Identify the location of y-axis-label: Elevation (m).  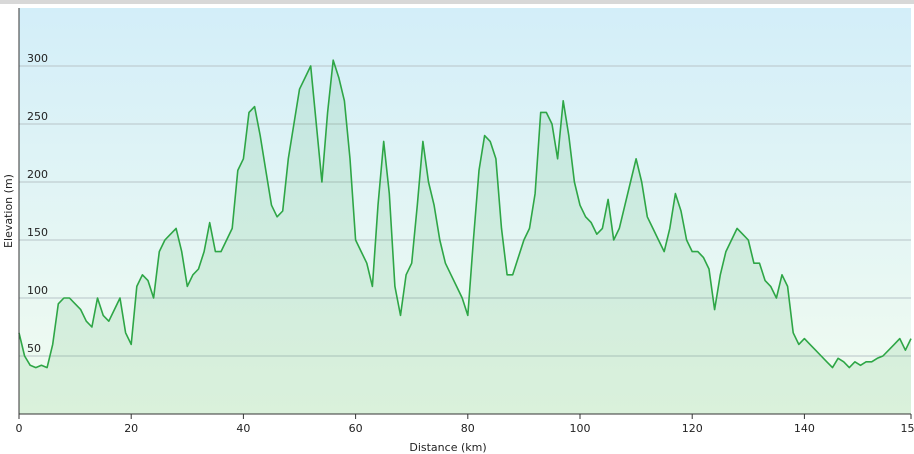
(8, 211).